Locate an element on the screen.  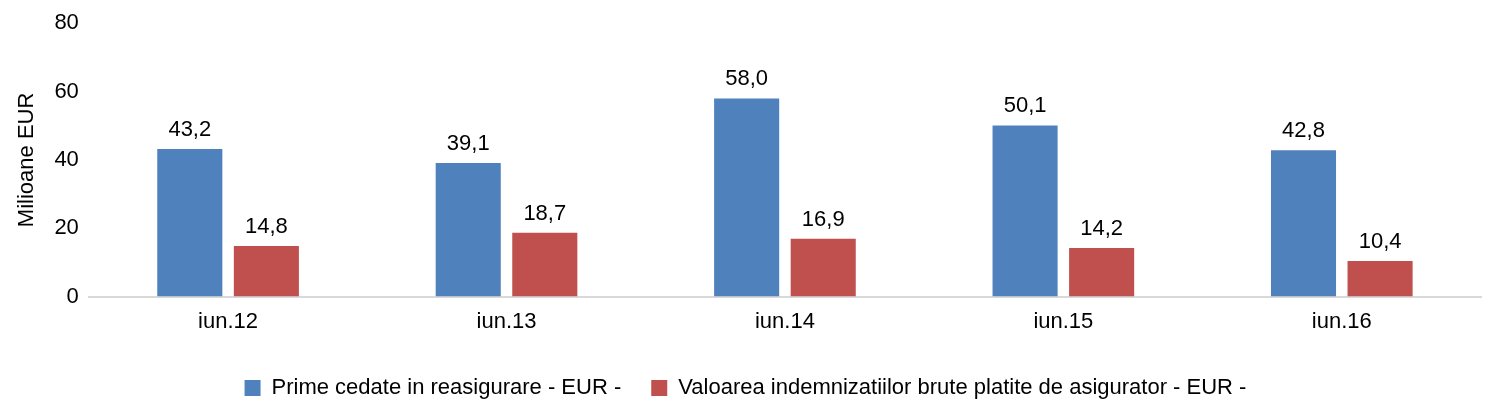
data-label: 10,4 is located at coordinates (1380, 241).